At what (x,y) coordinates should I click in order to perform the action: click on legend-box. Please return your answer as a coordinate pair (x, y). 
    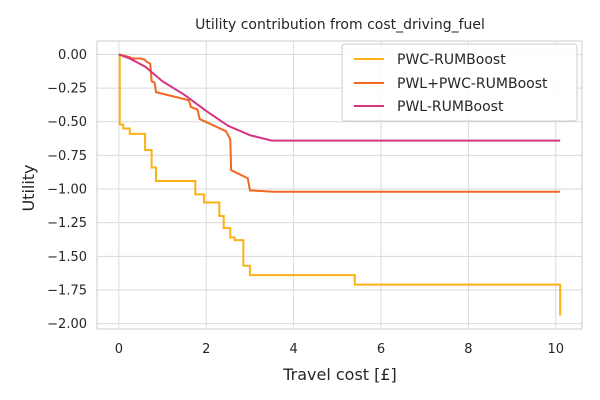
    Looking at the image, I should click on (459, 82).